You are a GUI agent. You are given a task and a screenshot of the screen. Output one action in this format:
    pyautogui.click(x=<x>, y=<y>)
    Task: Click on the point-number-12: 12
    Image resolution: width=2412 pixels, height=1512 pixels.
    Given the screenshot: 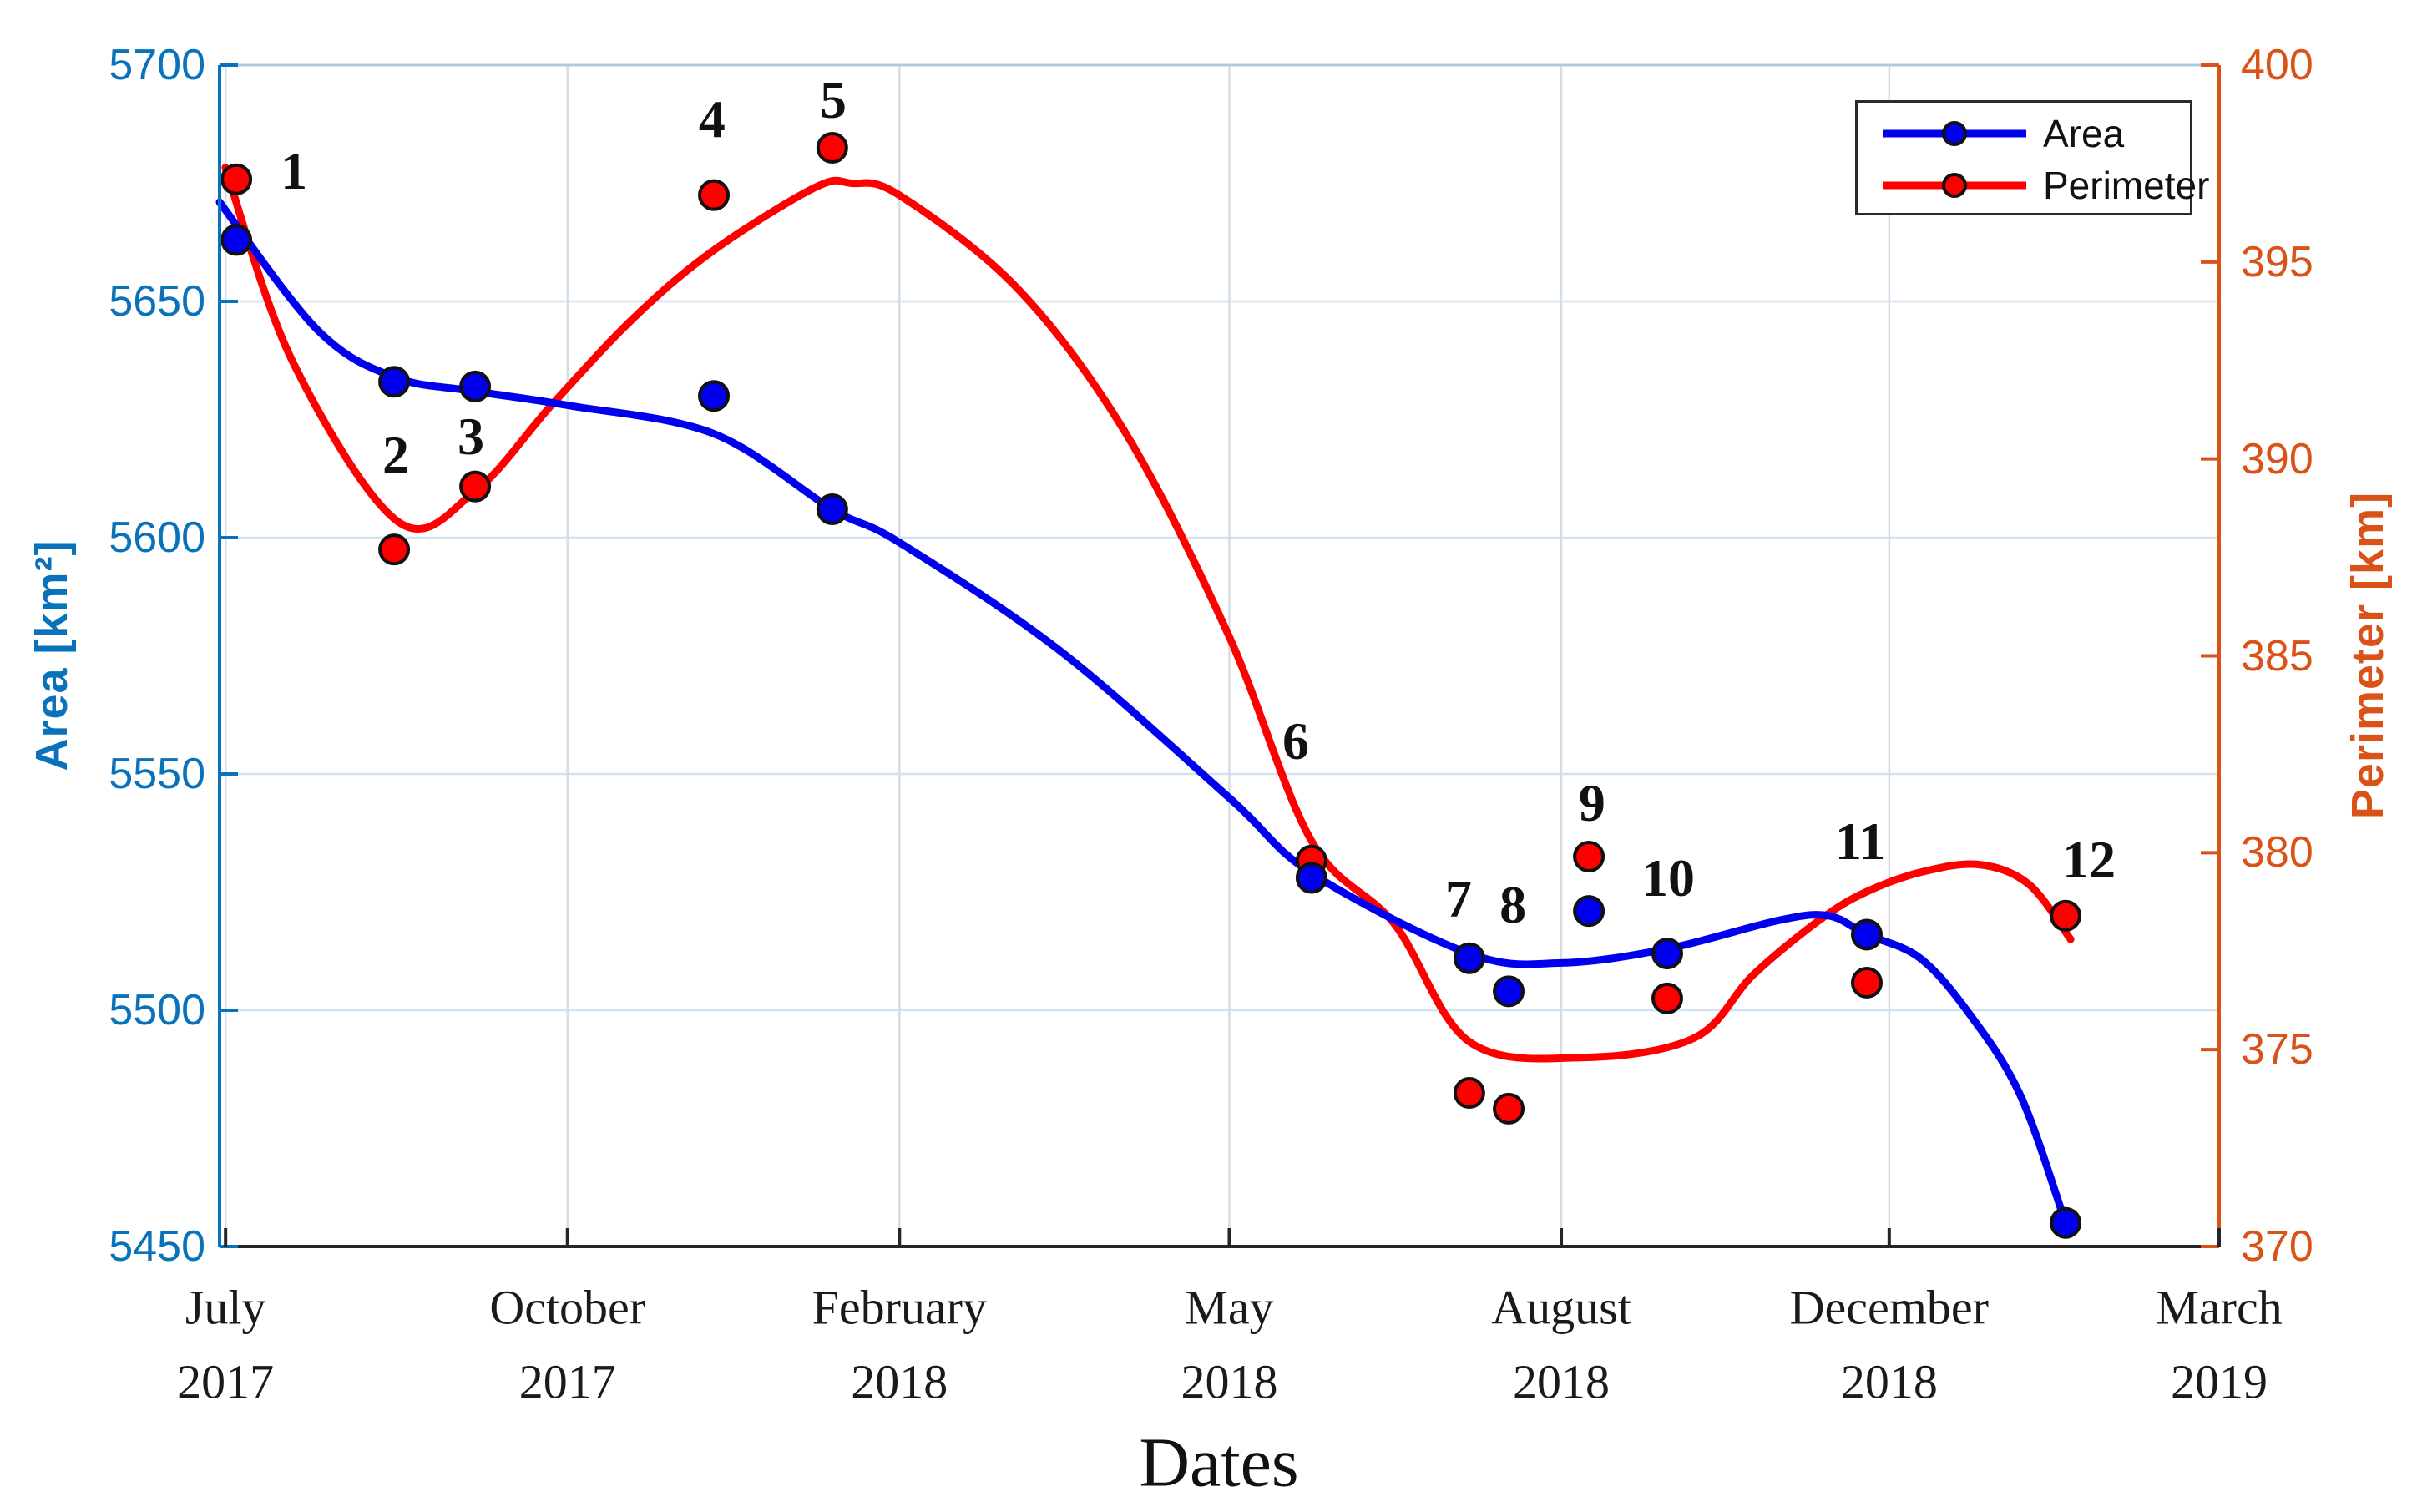 What is the action you would take?
    pyautogui.click(x=2089, y=859)
    